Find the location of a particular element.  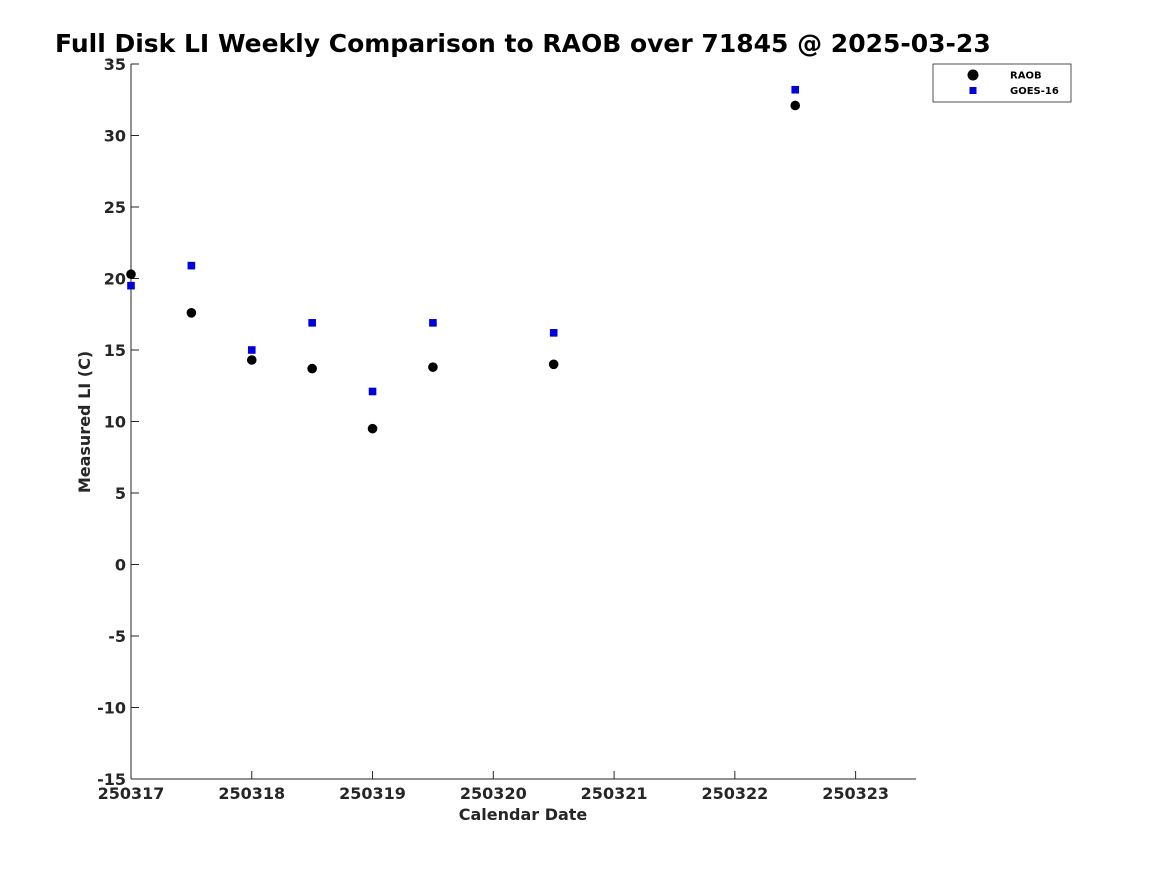

legend-label: RAOB is located at coordinates (1026, 76).